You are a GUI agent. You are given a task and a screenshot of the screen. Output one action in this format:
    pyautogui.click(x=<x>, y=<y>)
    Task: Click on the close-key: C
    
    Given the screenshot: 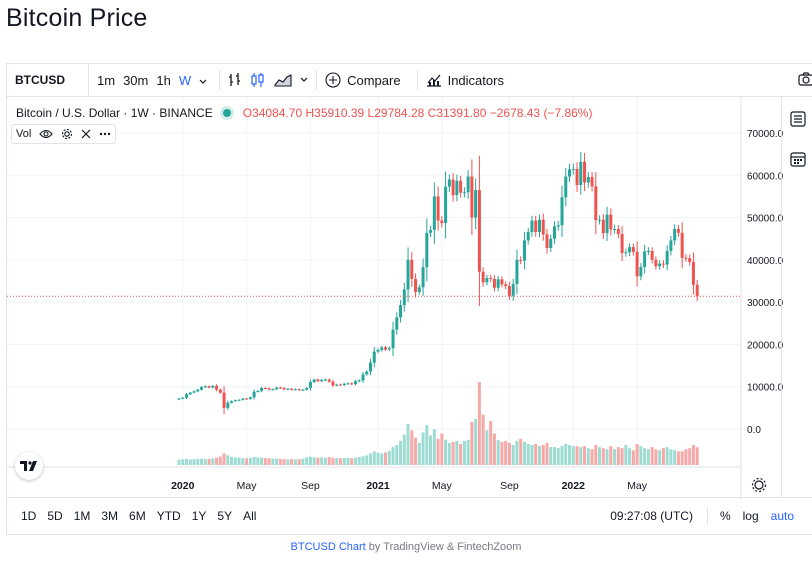 What is the action you would take?
    pyautogui.click(x=432, y=113)
    